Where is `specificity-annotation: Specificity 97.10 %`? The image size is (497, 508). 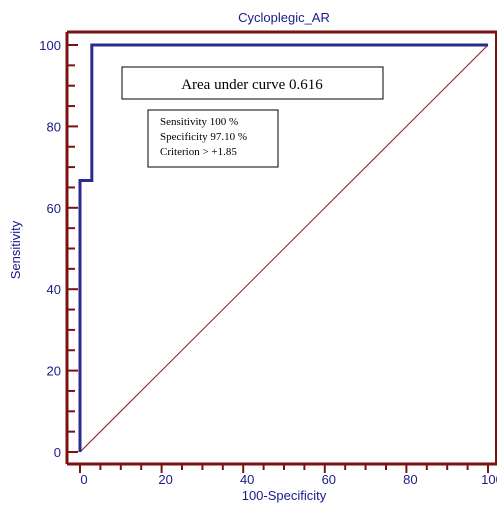 specificity-annotation: Specificity 97.10 % is located at coordinates (203, 137).